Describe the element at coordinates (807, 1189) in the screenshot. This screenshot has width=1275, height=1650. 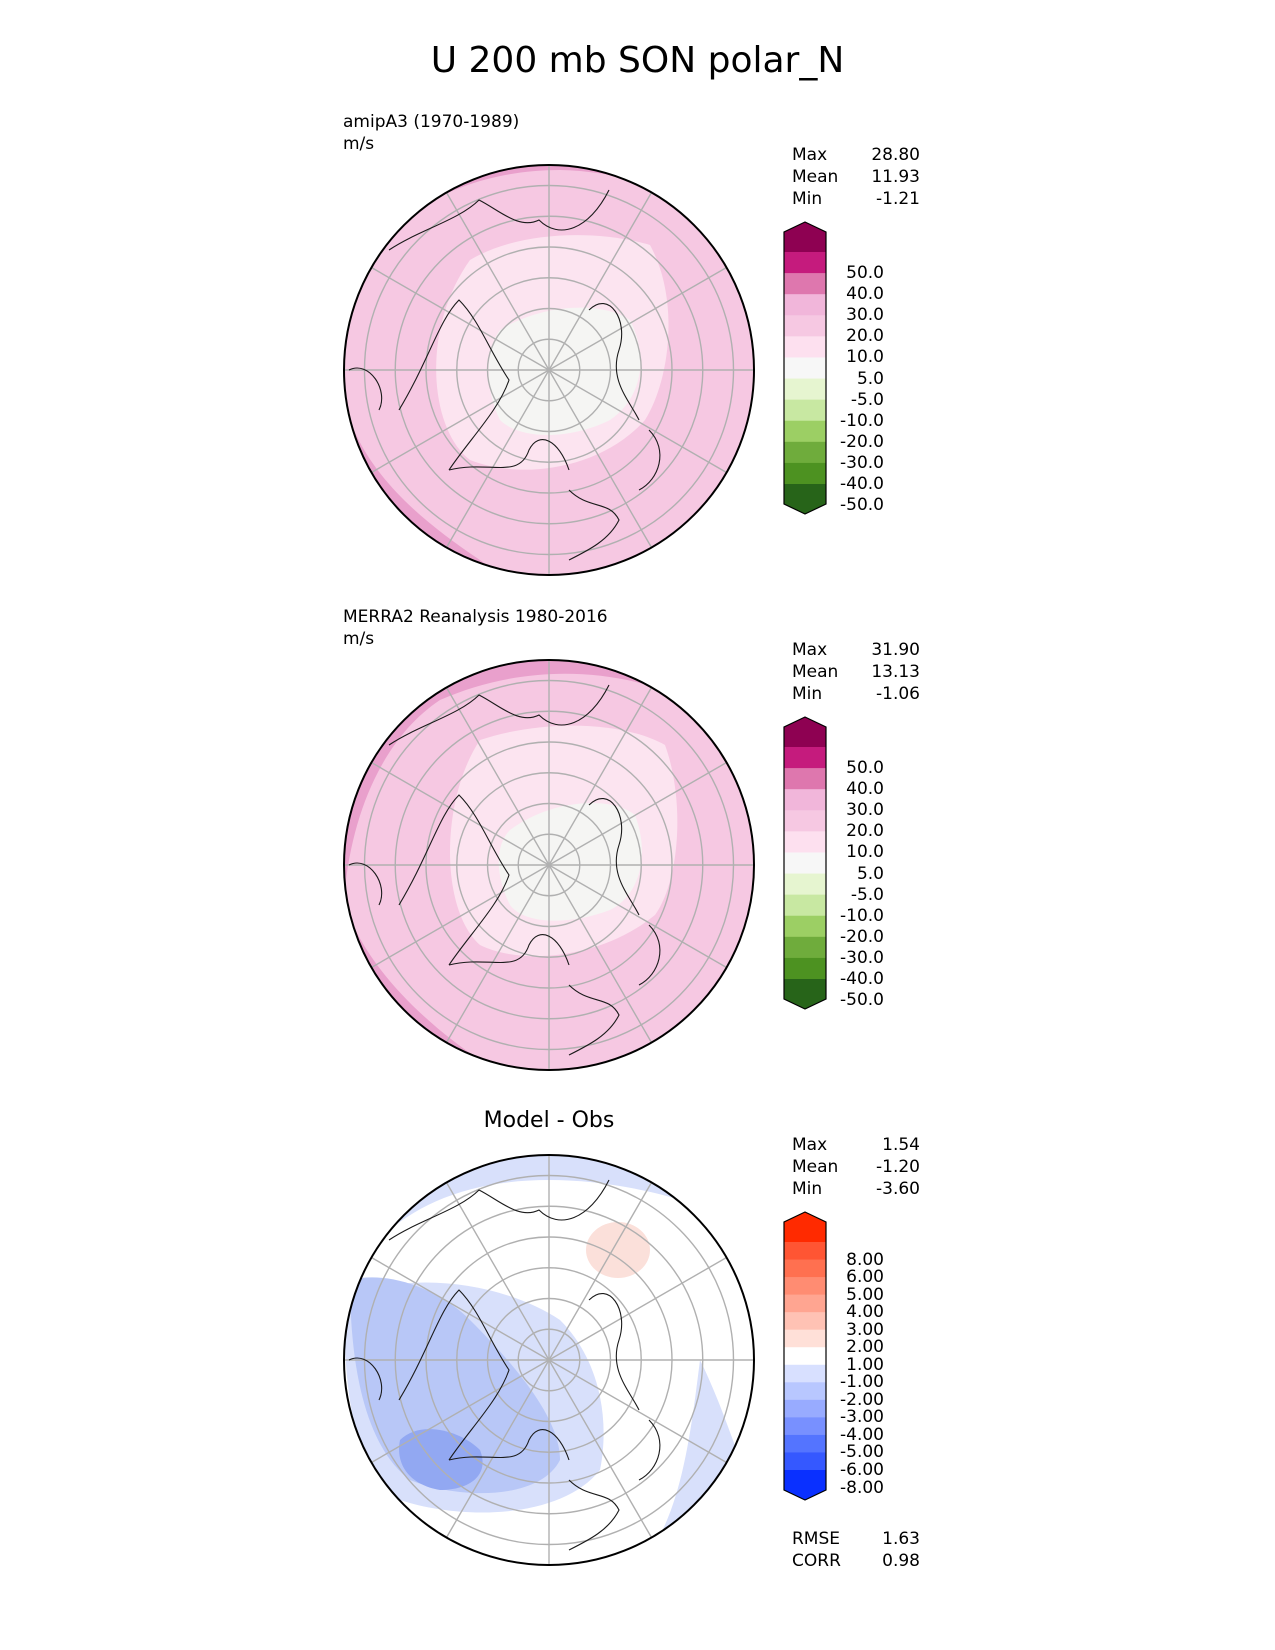
I see `stat-name: Min` at that location.